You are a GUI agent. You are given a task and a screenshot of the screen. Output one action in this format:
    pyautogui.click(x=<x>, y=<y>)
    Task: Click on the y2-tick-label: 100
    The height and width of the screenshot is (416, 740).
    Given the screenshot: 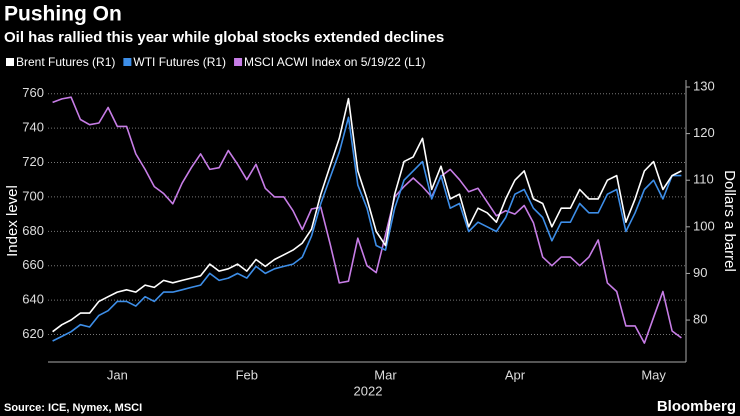 What is the action you would take?
    pyautogui.click(x=704, y=225)
    